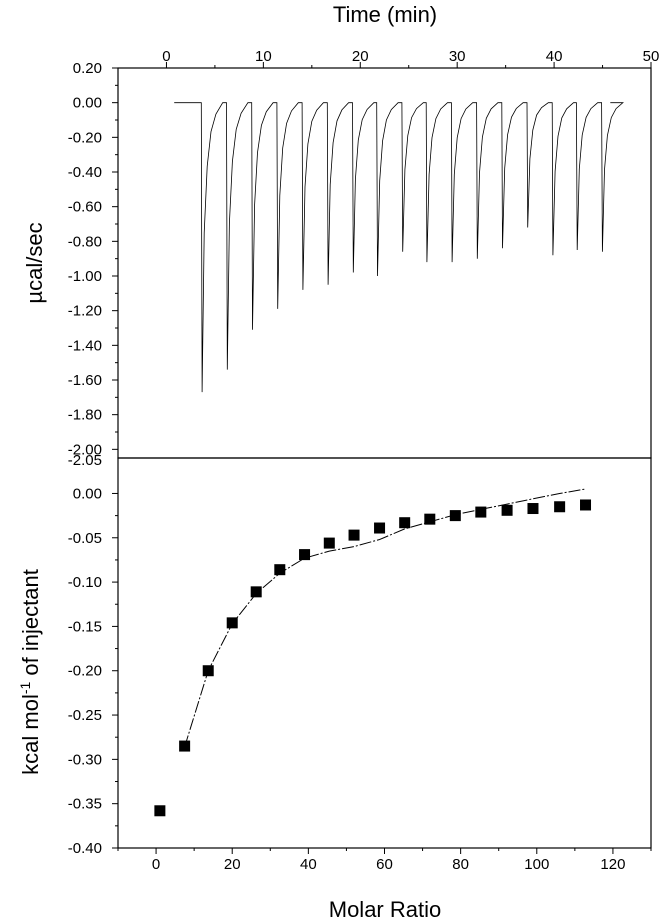  What do you see at coordinates (166, 56) in the screenshot?
I see `time-tick-label: 0` at bounding box center [166, 56].